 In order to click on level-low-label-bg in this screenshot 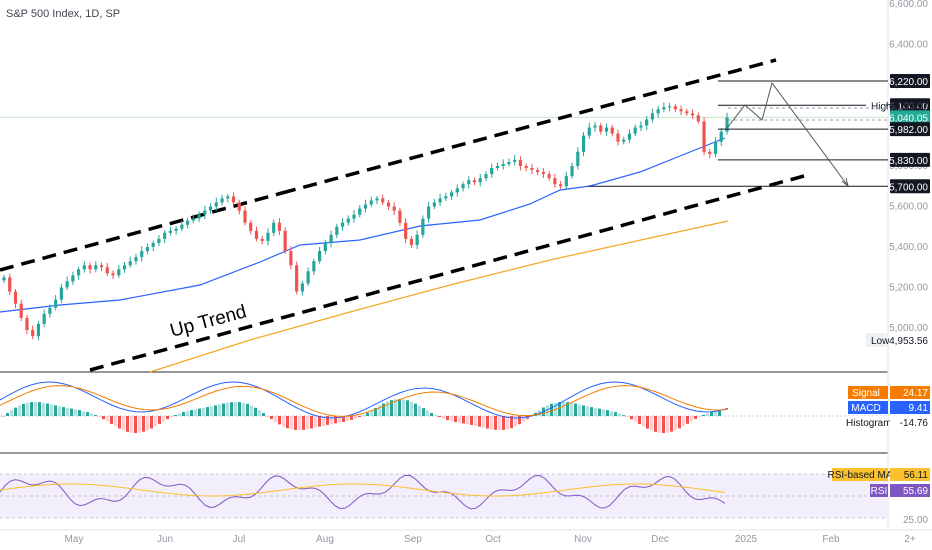, I will do `click(877, 340)`.